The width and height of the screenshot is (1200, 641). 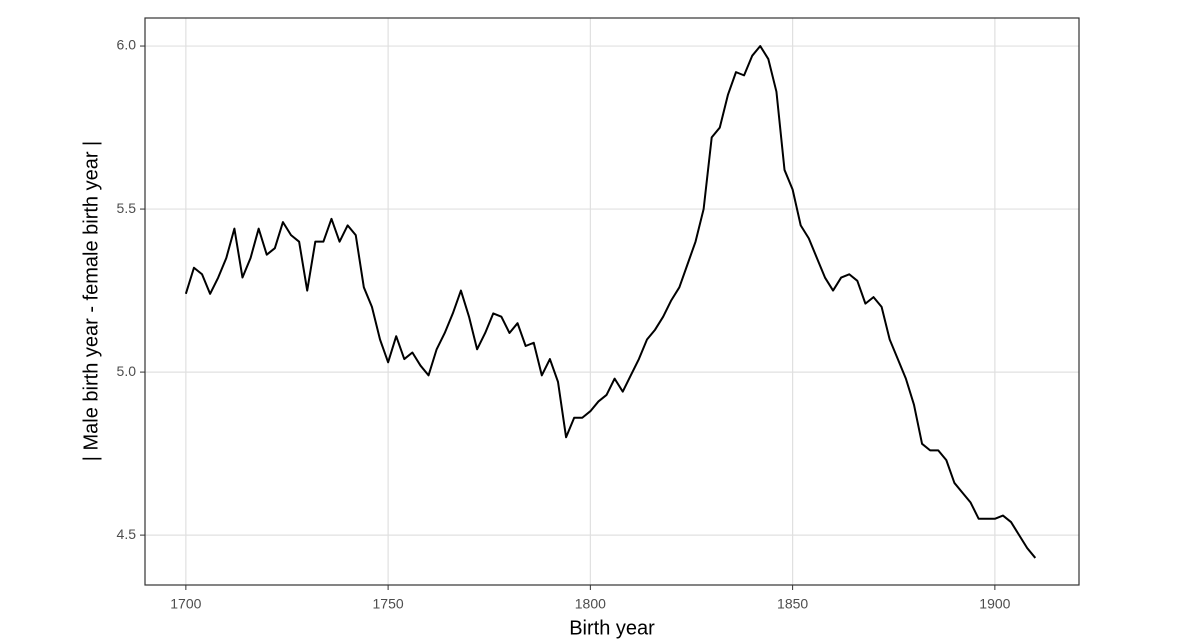 I want to click on y-axis-title: | Male birth year - female birth year |, so click(x=91, y=301).